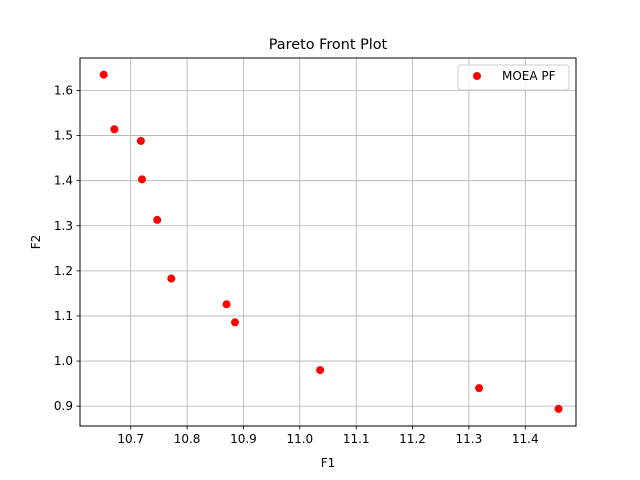  Describe the element at coordinates (63, 136) in the screenshot. I see `y-tick-label: 1.5` at that location.